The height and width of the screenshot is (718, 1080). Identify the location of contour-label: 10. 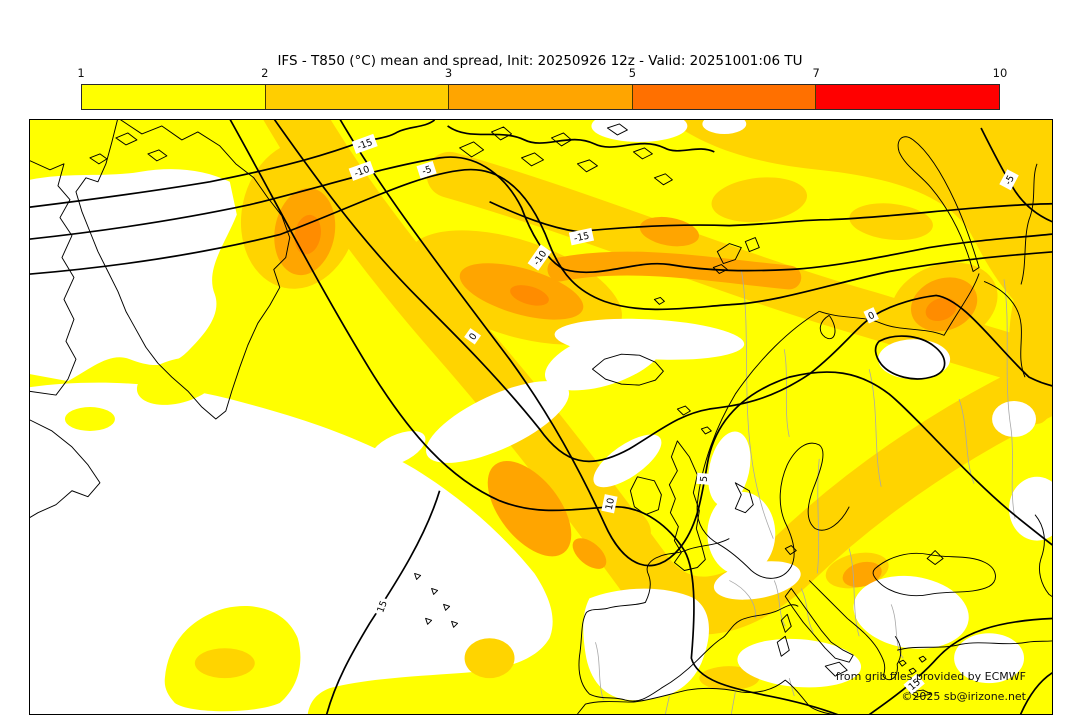
(609, 504).